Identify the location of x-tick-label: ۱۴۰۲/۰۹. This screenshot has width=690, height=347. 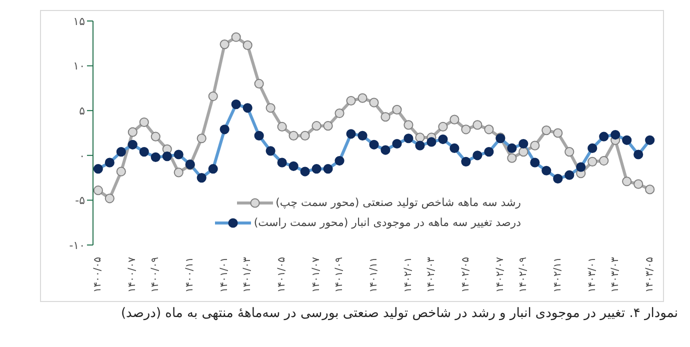
(523, 275).